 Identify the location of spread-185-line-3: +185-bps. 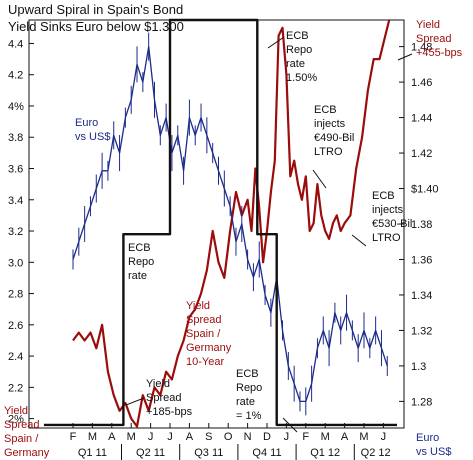
(169, 412).